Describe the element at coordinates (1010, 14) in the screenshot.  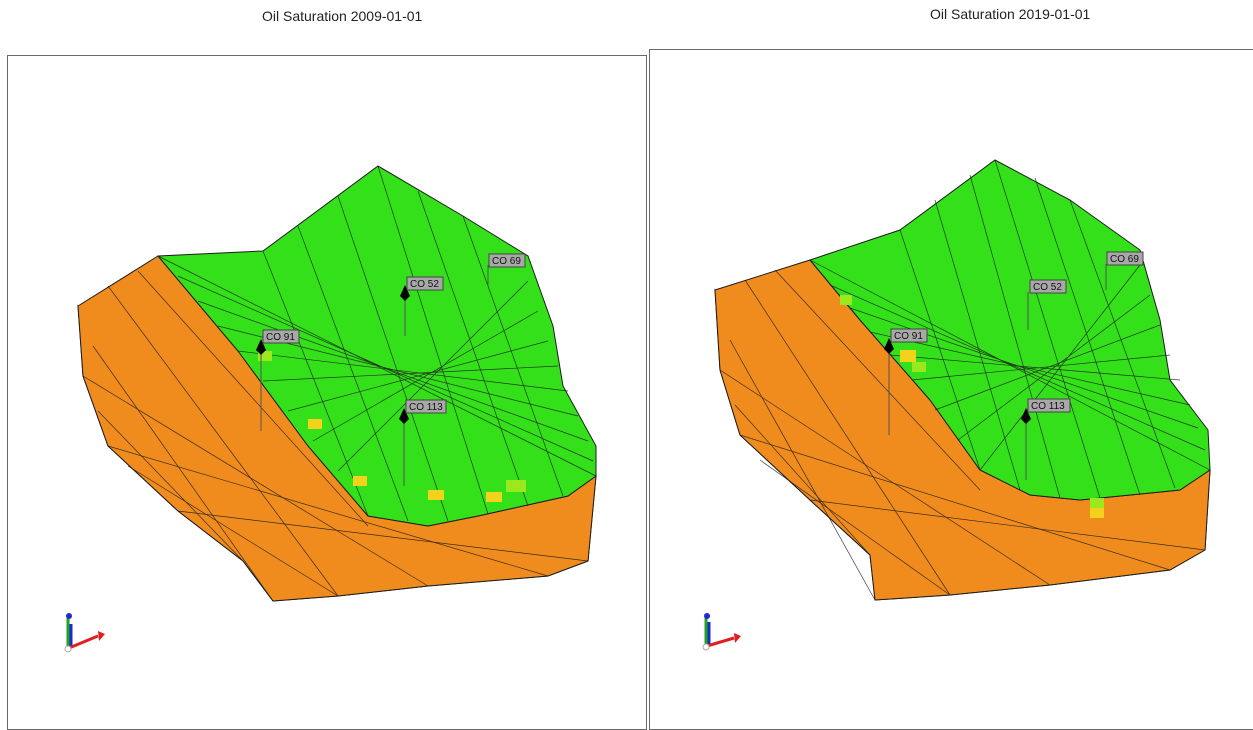
I see `panel-title-2019: Oil Saturation 2019-01-01` at that location.